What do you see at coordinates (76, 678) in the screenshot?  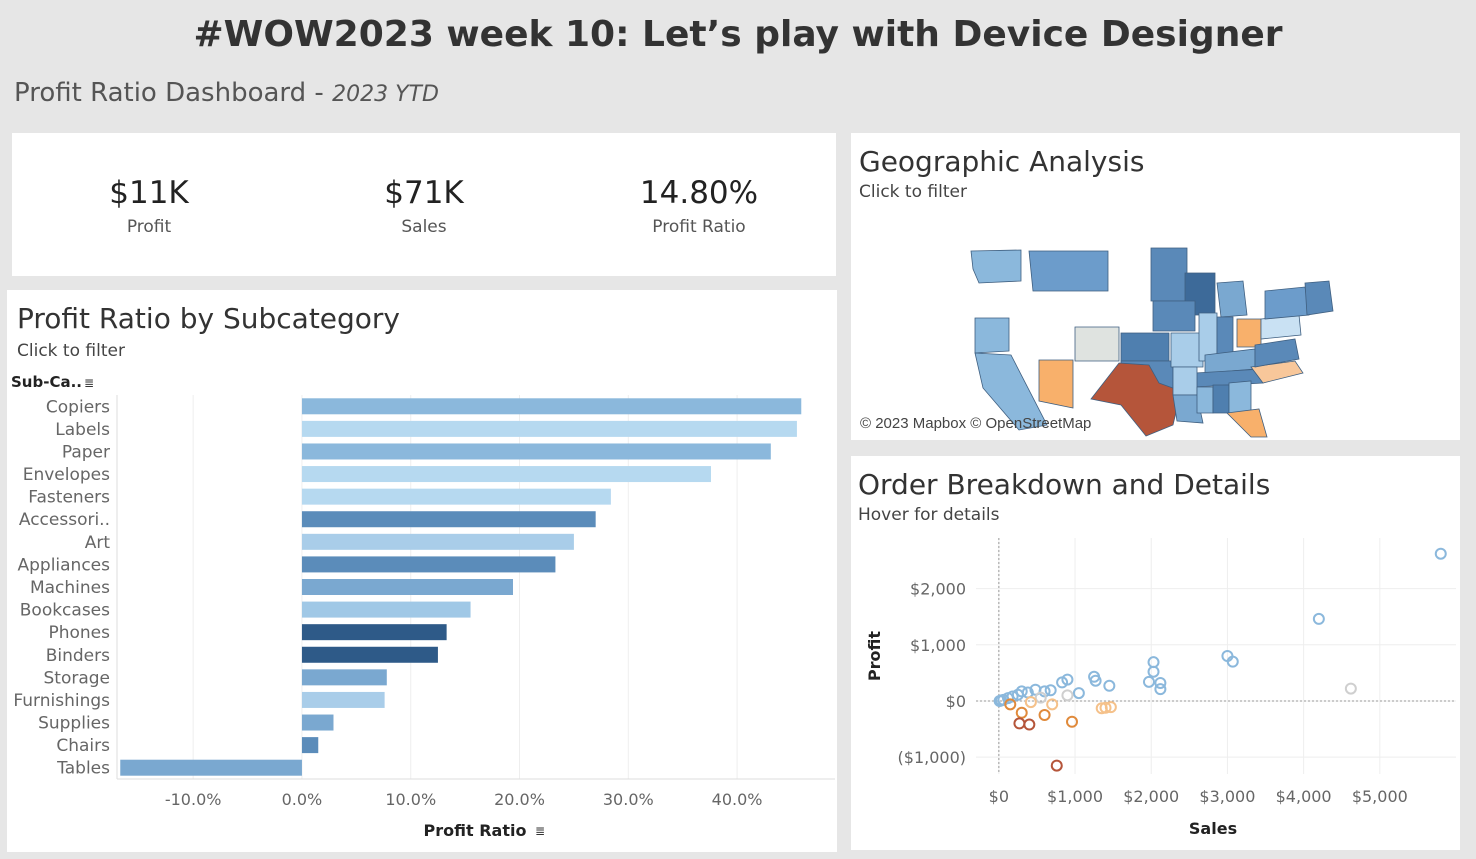 I see `category-label: Storage` at bounding box center [76, 678].